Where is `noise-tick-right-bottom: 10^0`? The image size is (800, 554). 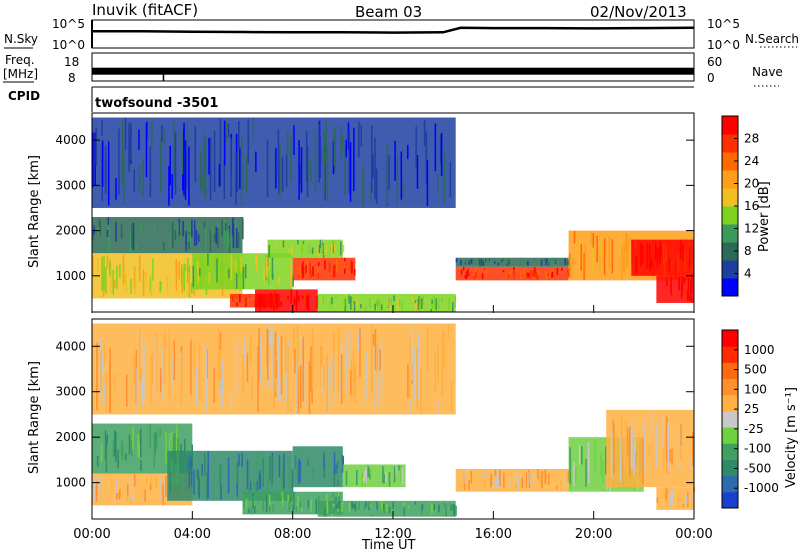
noise-tick-right-bottom: 10^0 is located at coordinates (723, 45).